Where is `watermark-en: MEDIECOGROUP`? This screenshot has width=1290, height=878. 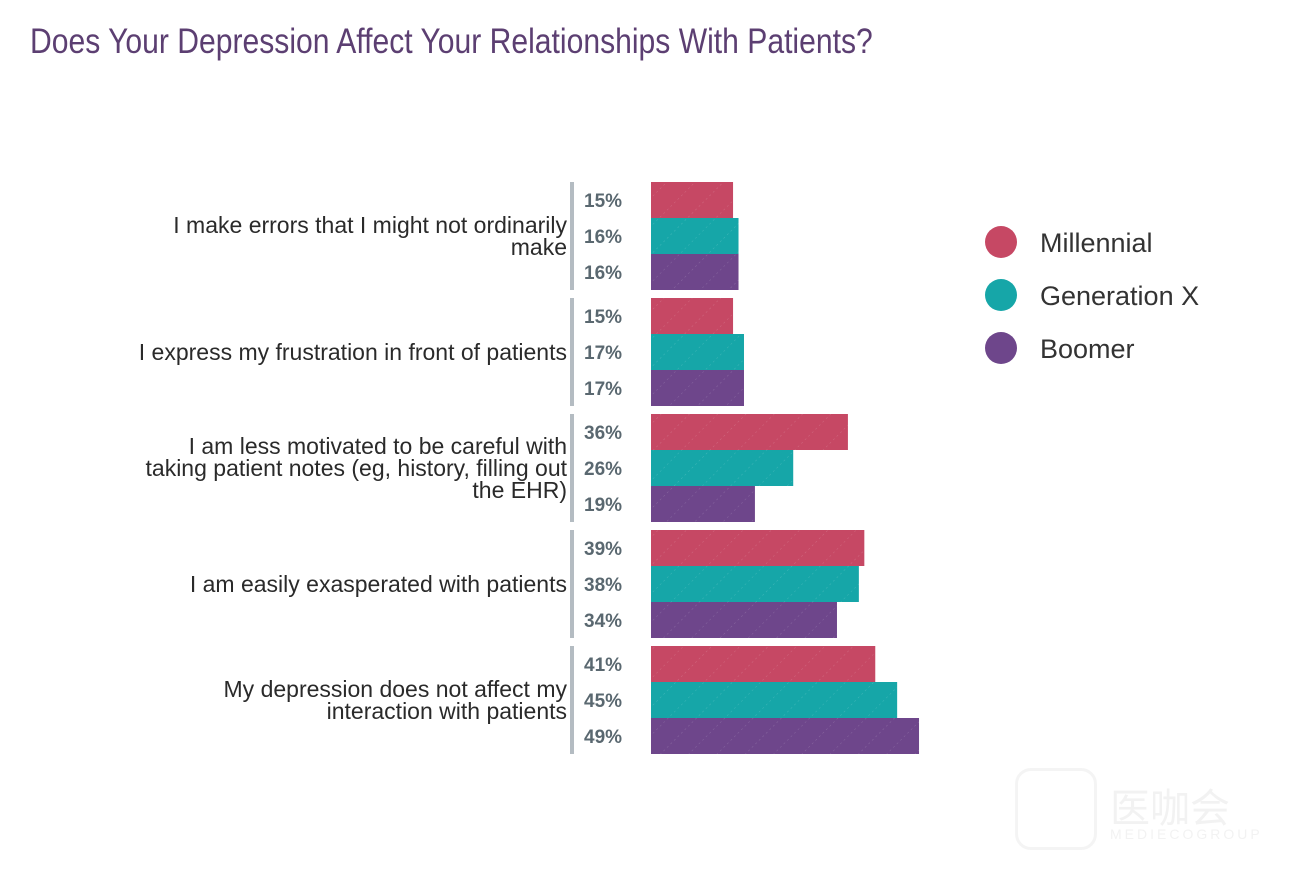
watermark-en: MEDIECOGROUP is located at coordinates (1186, 834).